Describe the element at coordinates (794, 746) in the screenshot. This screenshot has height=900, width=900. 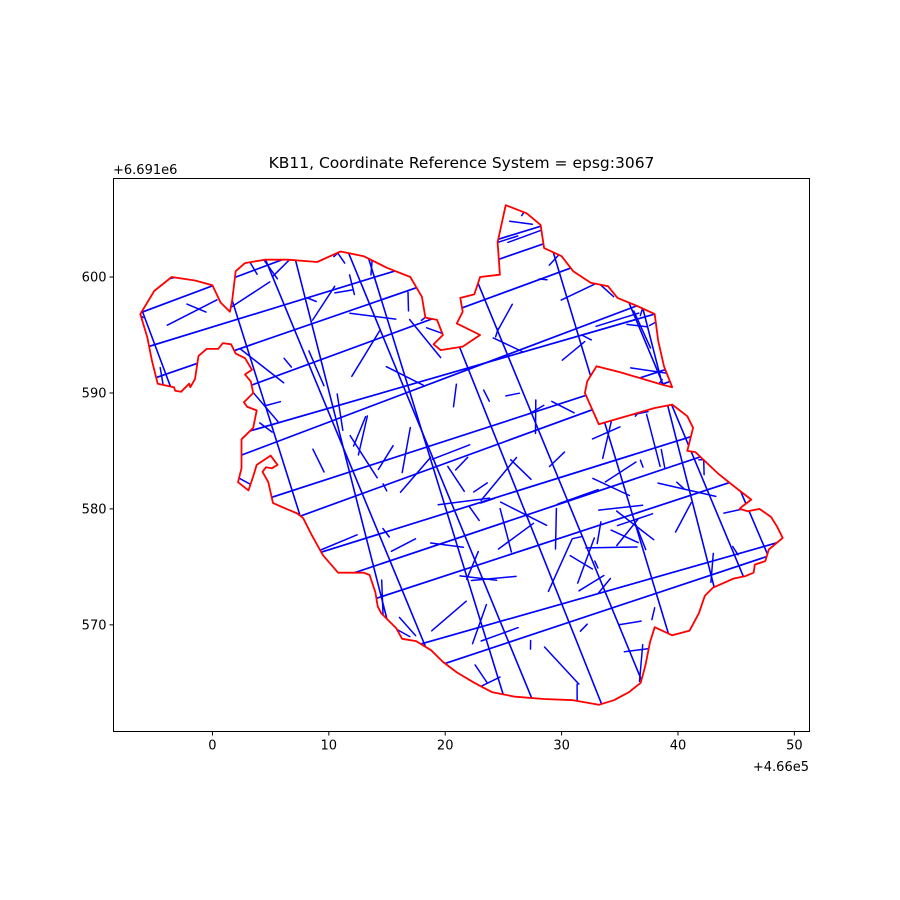
I see `x-tick-label: 50` at that location.